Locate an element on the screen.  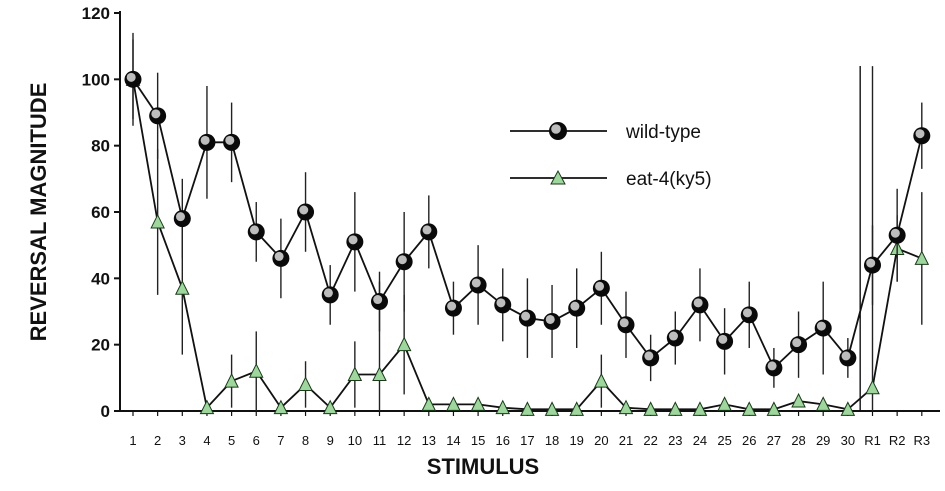
x-tick-label: 18 is located at coordinates (552, 440).